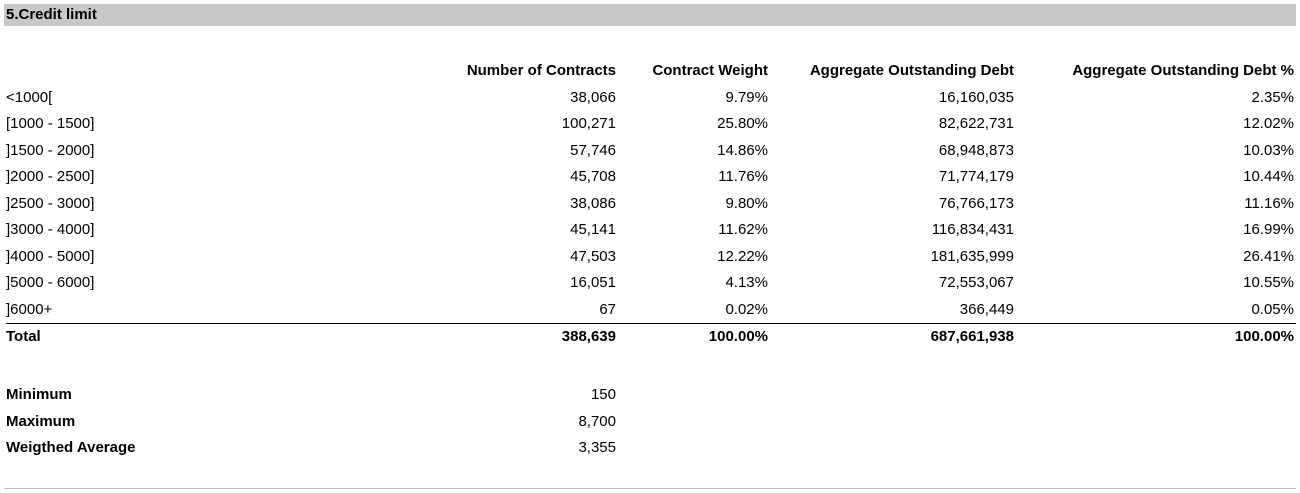 The height and width of the screenshot is (493, 1300). Describe the element at coordinates (742, 150) in the screenshot. I see `cell-contract-weight: 14.86%` at that location.